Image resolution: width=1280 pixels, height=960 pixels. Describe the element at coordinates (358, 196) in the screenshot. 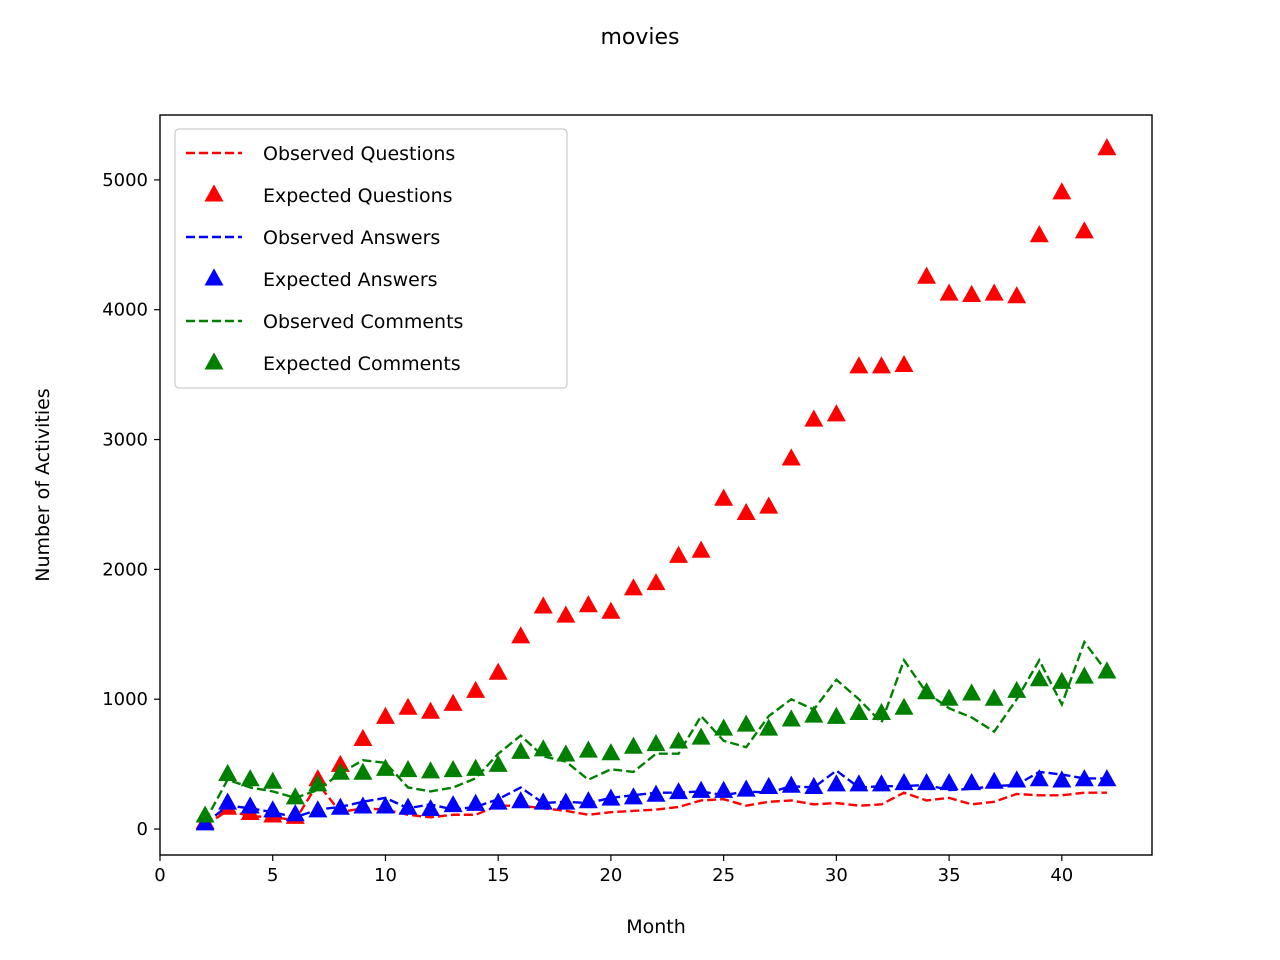

I see `legend-label-expected-questions: Expected Questions` at that location.